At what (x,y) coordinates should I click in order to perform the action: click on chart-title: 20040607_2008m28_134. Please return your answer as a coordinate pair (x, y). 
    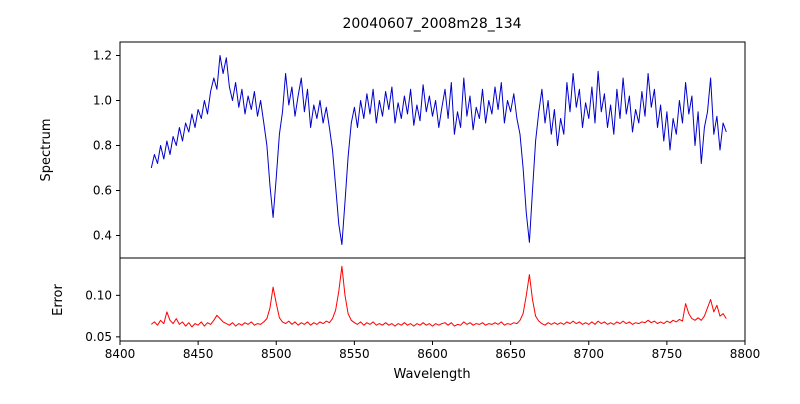
    Looking at the image, I should click on (431, 24).